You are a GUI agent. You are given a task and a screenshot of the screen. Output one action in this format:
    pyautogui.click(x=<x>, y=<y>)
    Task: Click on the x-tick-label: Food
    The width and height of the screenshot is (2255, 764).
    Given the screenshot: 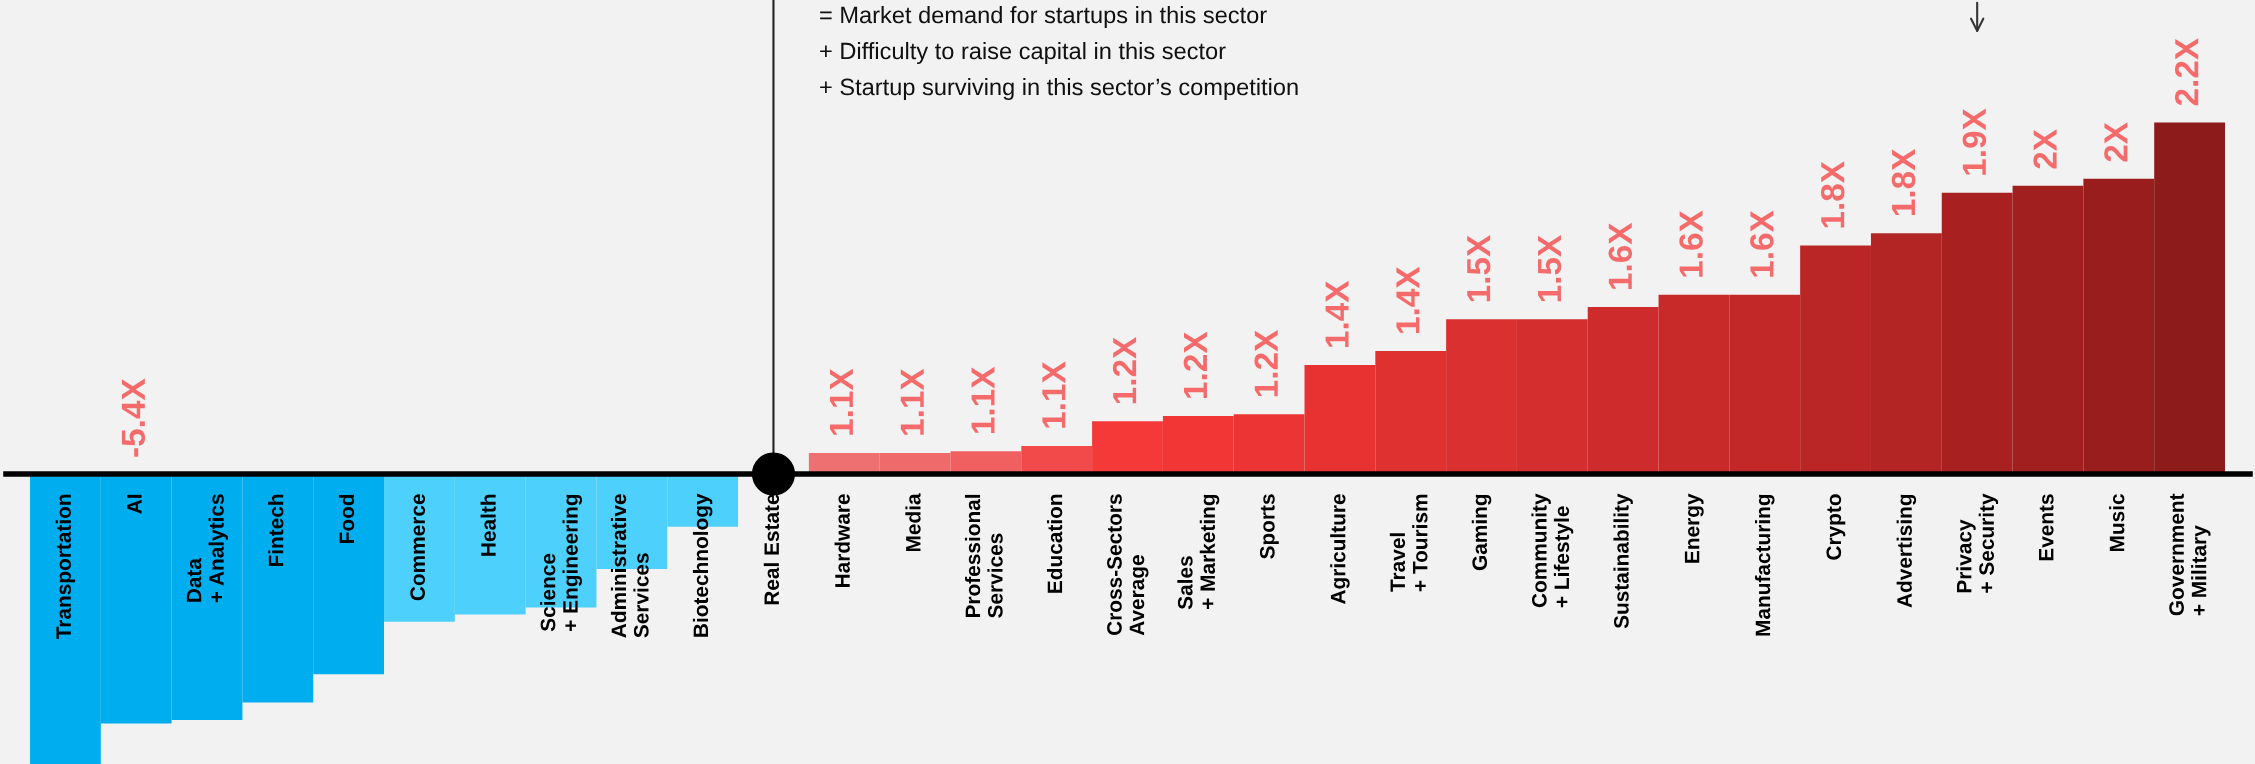 What is the action you would take?
    pyautogui.click(x=346, y=518)
    